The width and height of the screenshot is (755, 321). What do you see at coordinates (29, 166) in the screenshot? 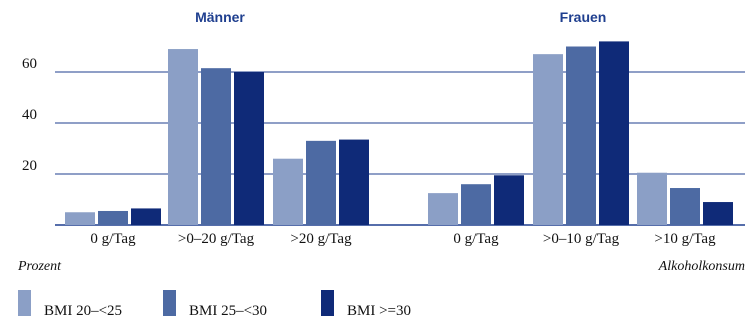
I see `y-tick-label: 20` at bounding box center [29, 166].